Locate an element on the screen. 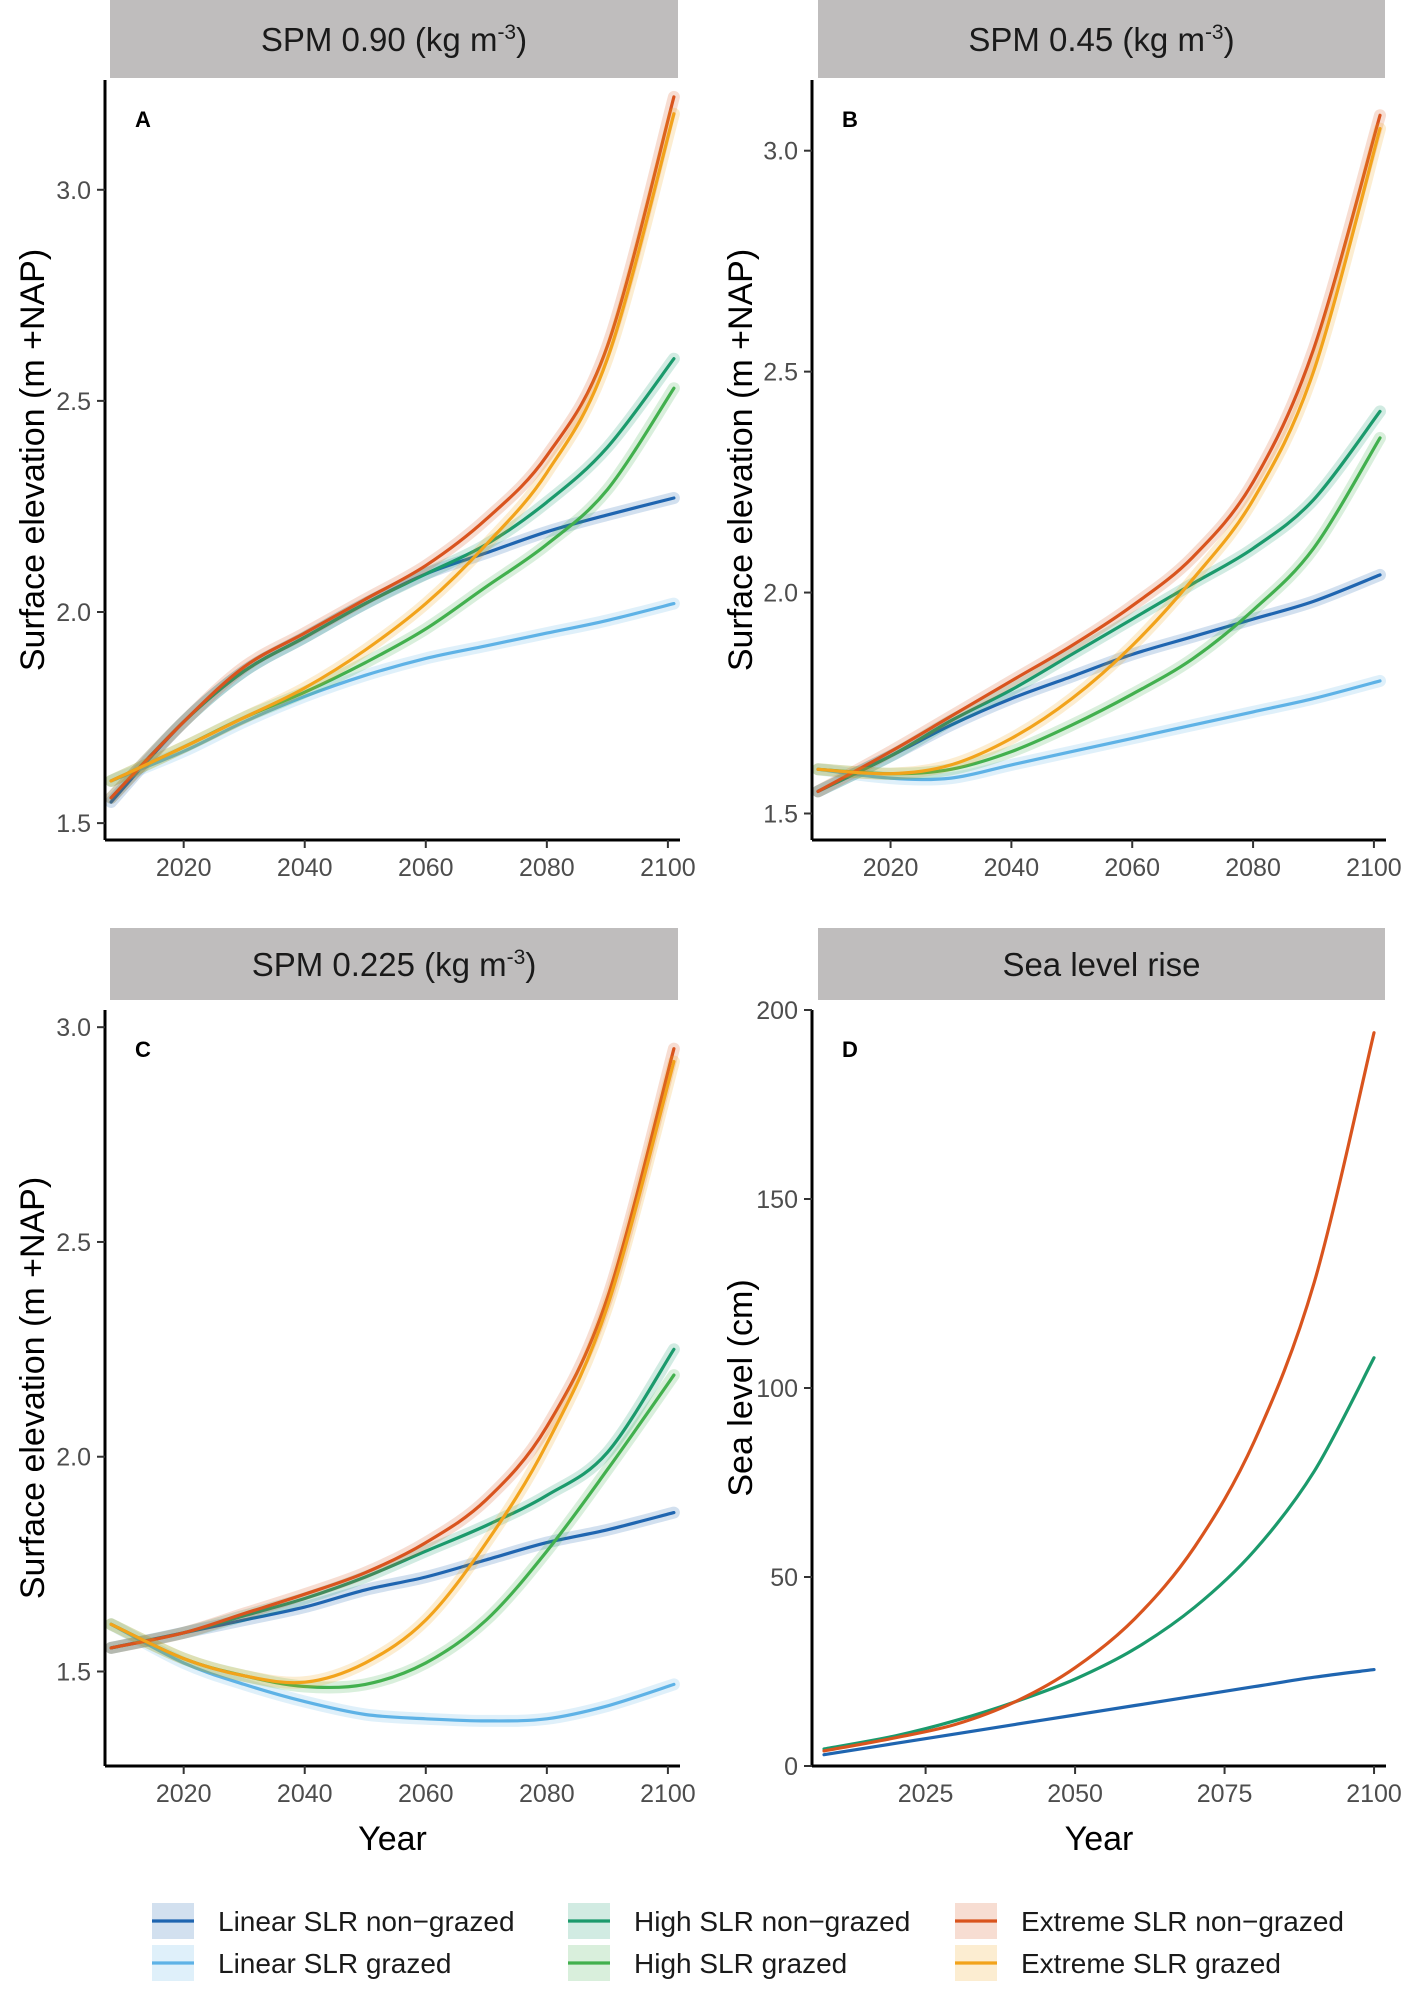 Image resolution: width=1417 pixels, height=1990 pixels. y-tick-label: 100 is located at coordinates (777, 1389).